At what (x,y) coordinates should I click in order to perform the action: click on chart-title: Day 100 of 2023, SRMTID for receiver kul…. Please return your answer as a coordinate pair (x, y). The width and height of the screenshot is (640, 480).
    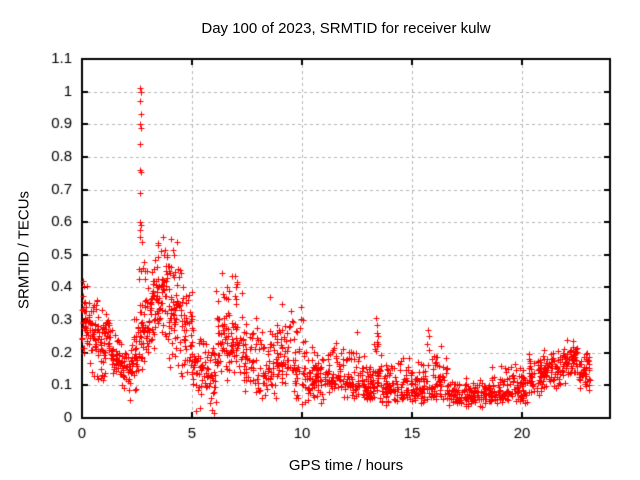
    Looking at the image, I should click on (346, 28).